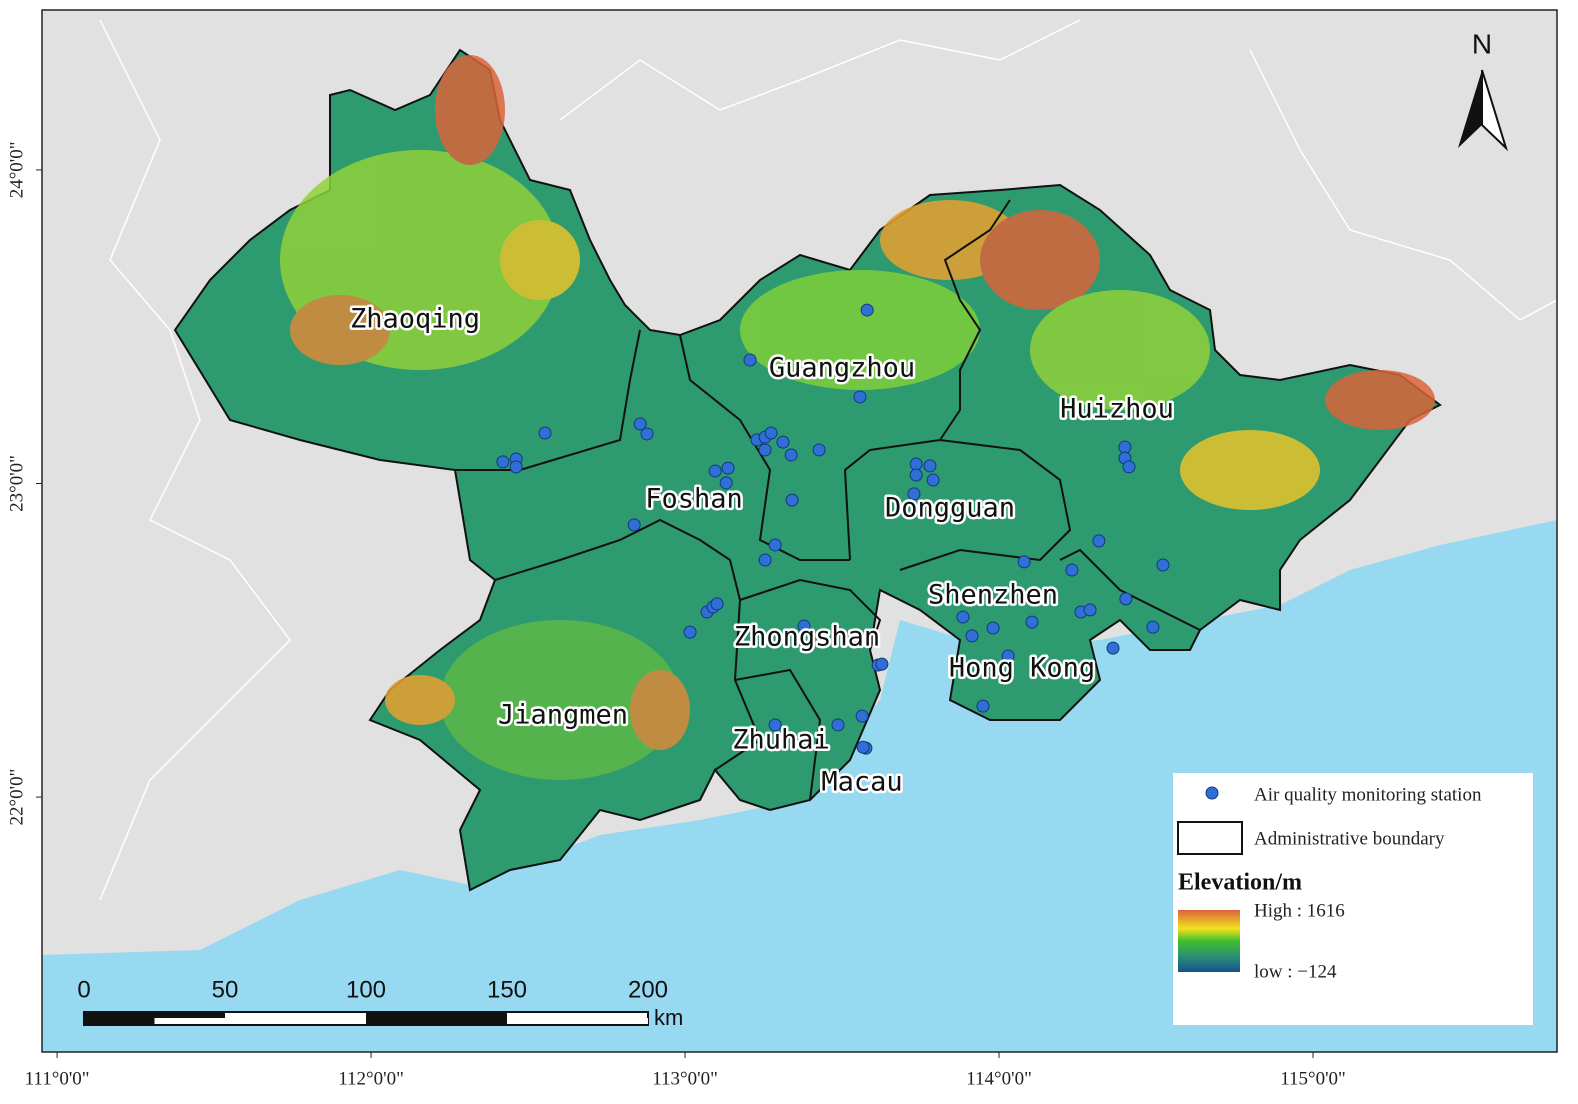  Describe the element at coordinates (648, 989) in the screenshot. I see `scale-tick-label: 200` at that location.